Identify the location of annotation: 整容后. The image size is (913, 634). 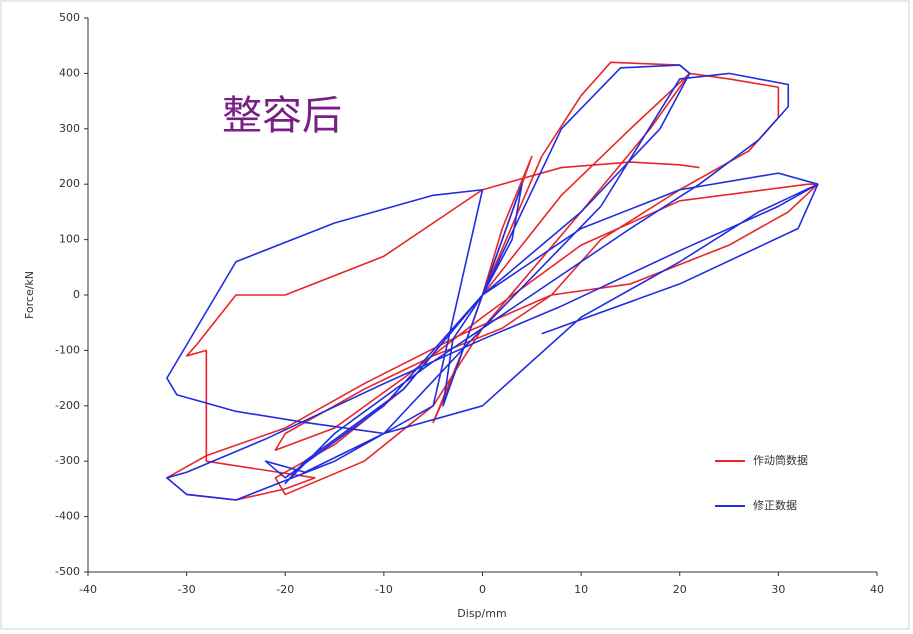
(282, 116).